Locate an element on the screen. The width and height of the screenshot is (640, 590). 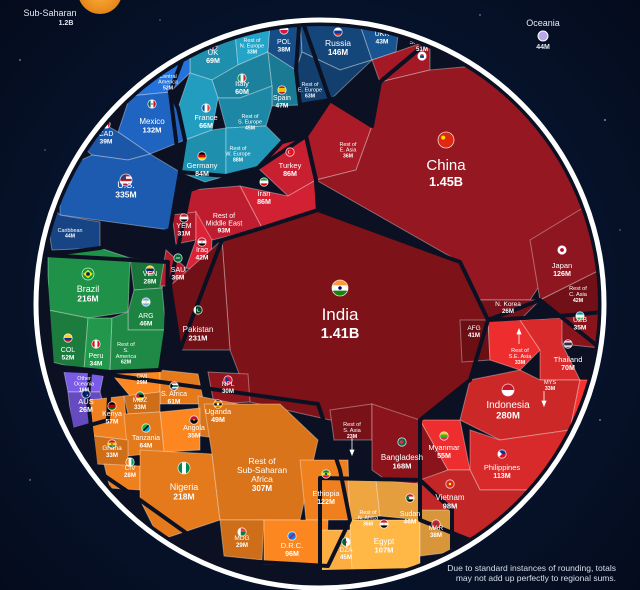
value-peru: 34M is located at coordinates (96, 363).